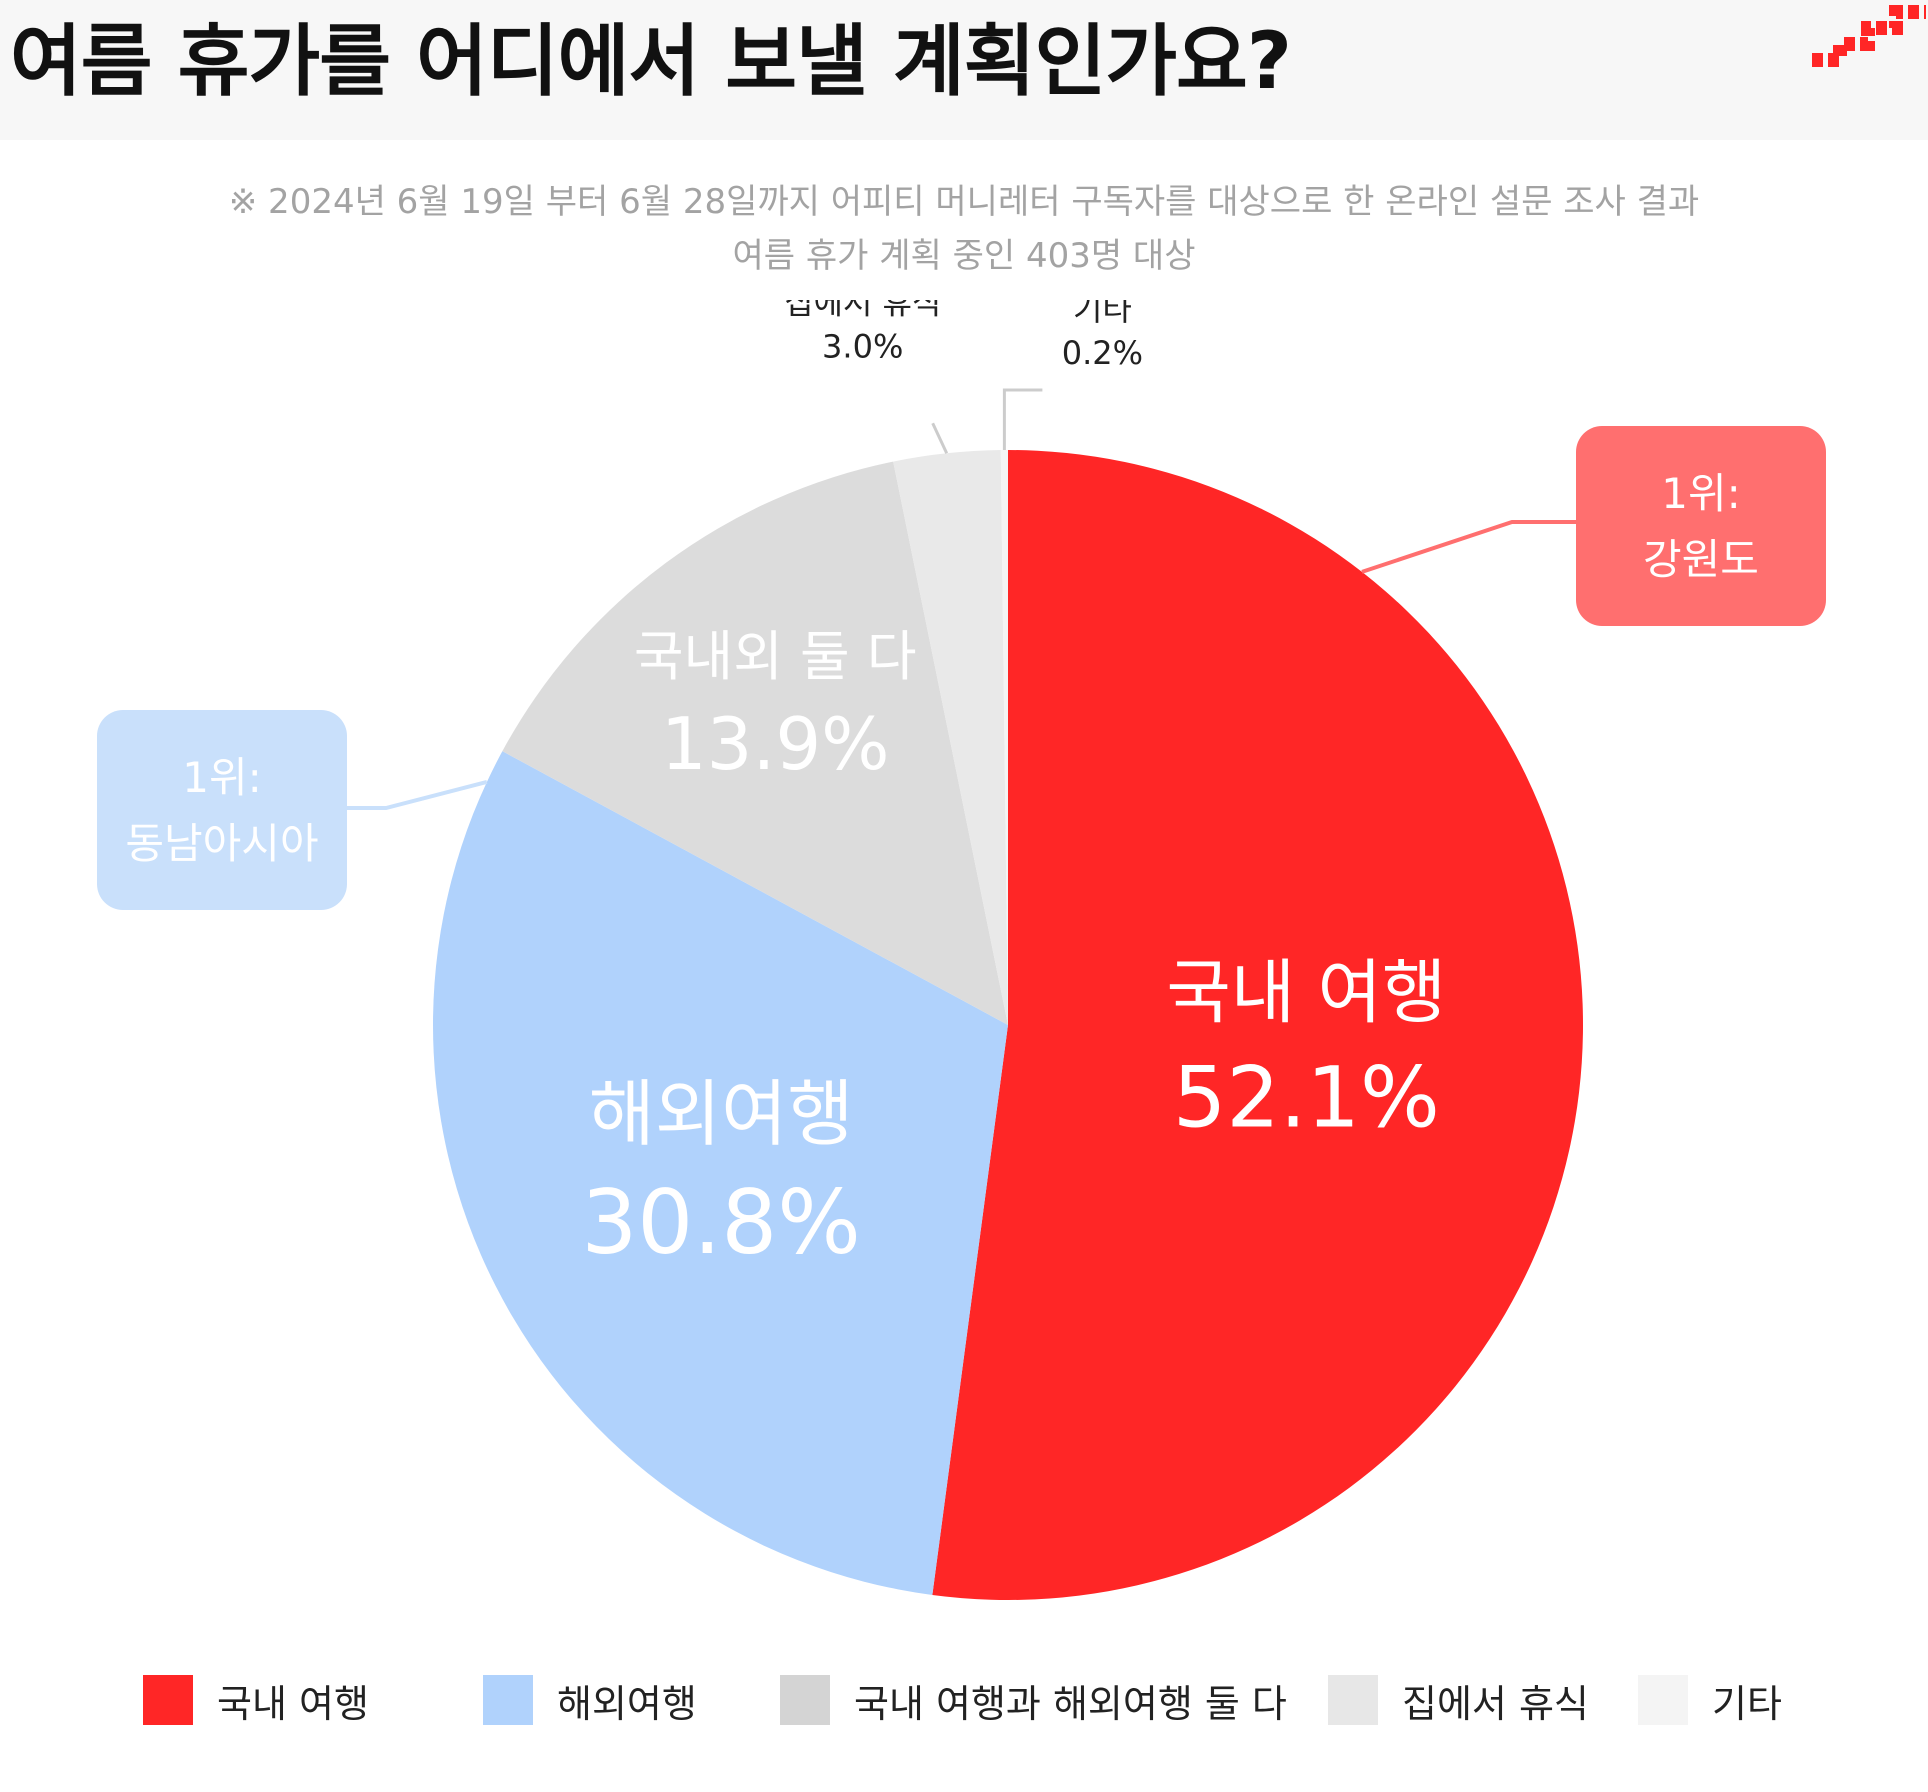  I want to click on legend-label: 집에서 휴식, so click(1495, 1703).